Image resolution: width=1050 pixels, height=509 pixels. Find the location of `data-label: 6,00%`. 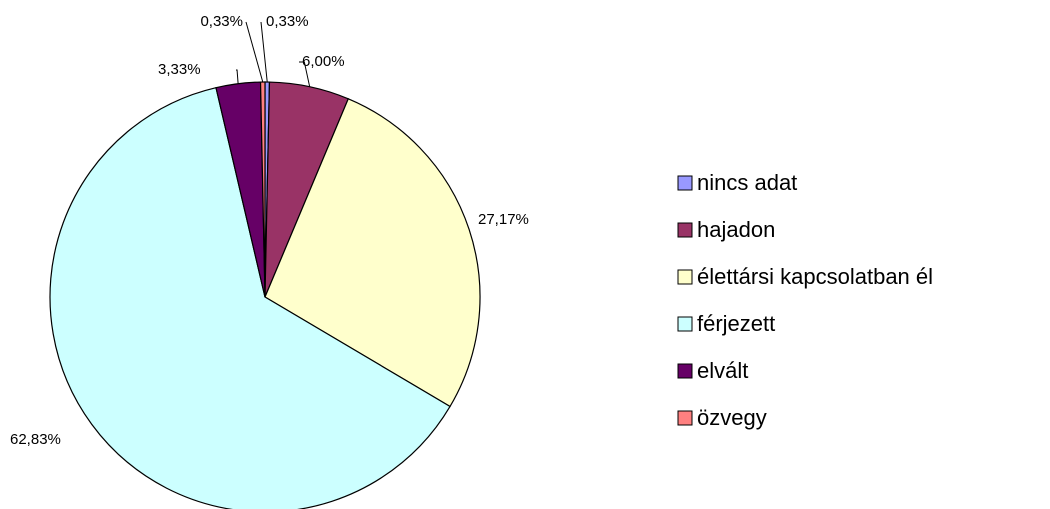

data-label: 6,00% is located at coordinates (323, 61).